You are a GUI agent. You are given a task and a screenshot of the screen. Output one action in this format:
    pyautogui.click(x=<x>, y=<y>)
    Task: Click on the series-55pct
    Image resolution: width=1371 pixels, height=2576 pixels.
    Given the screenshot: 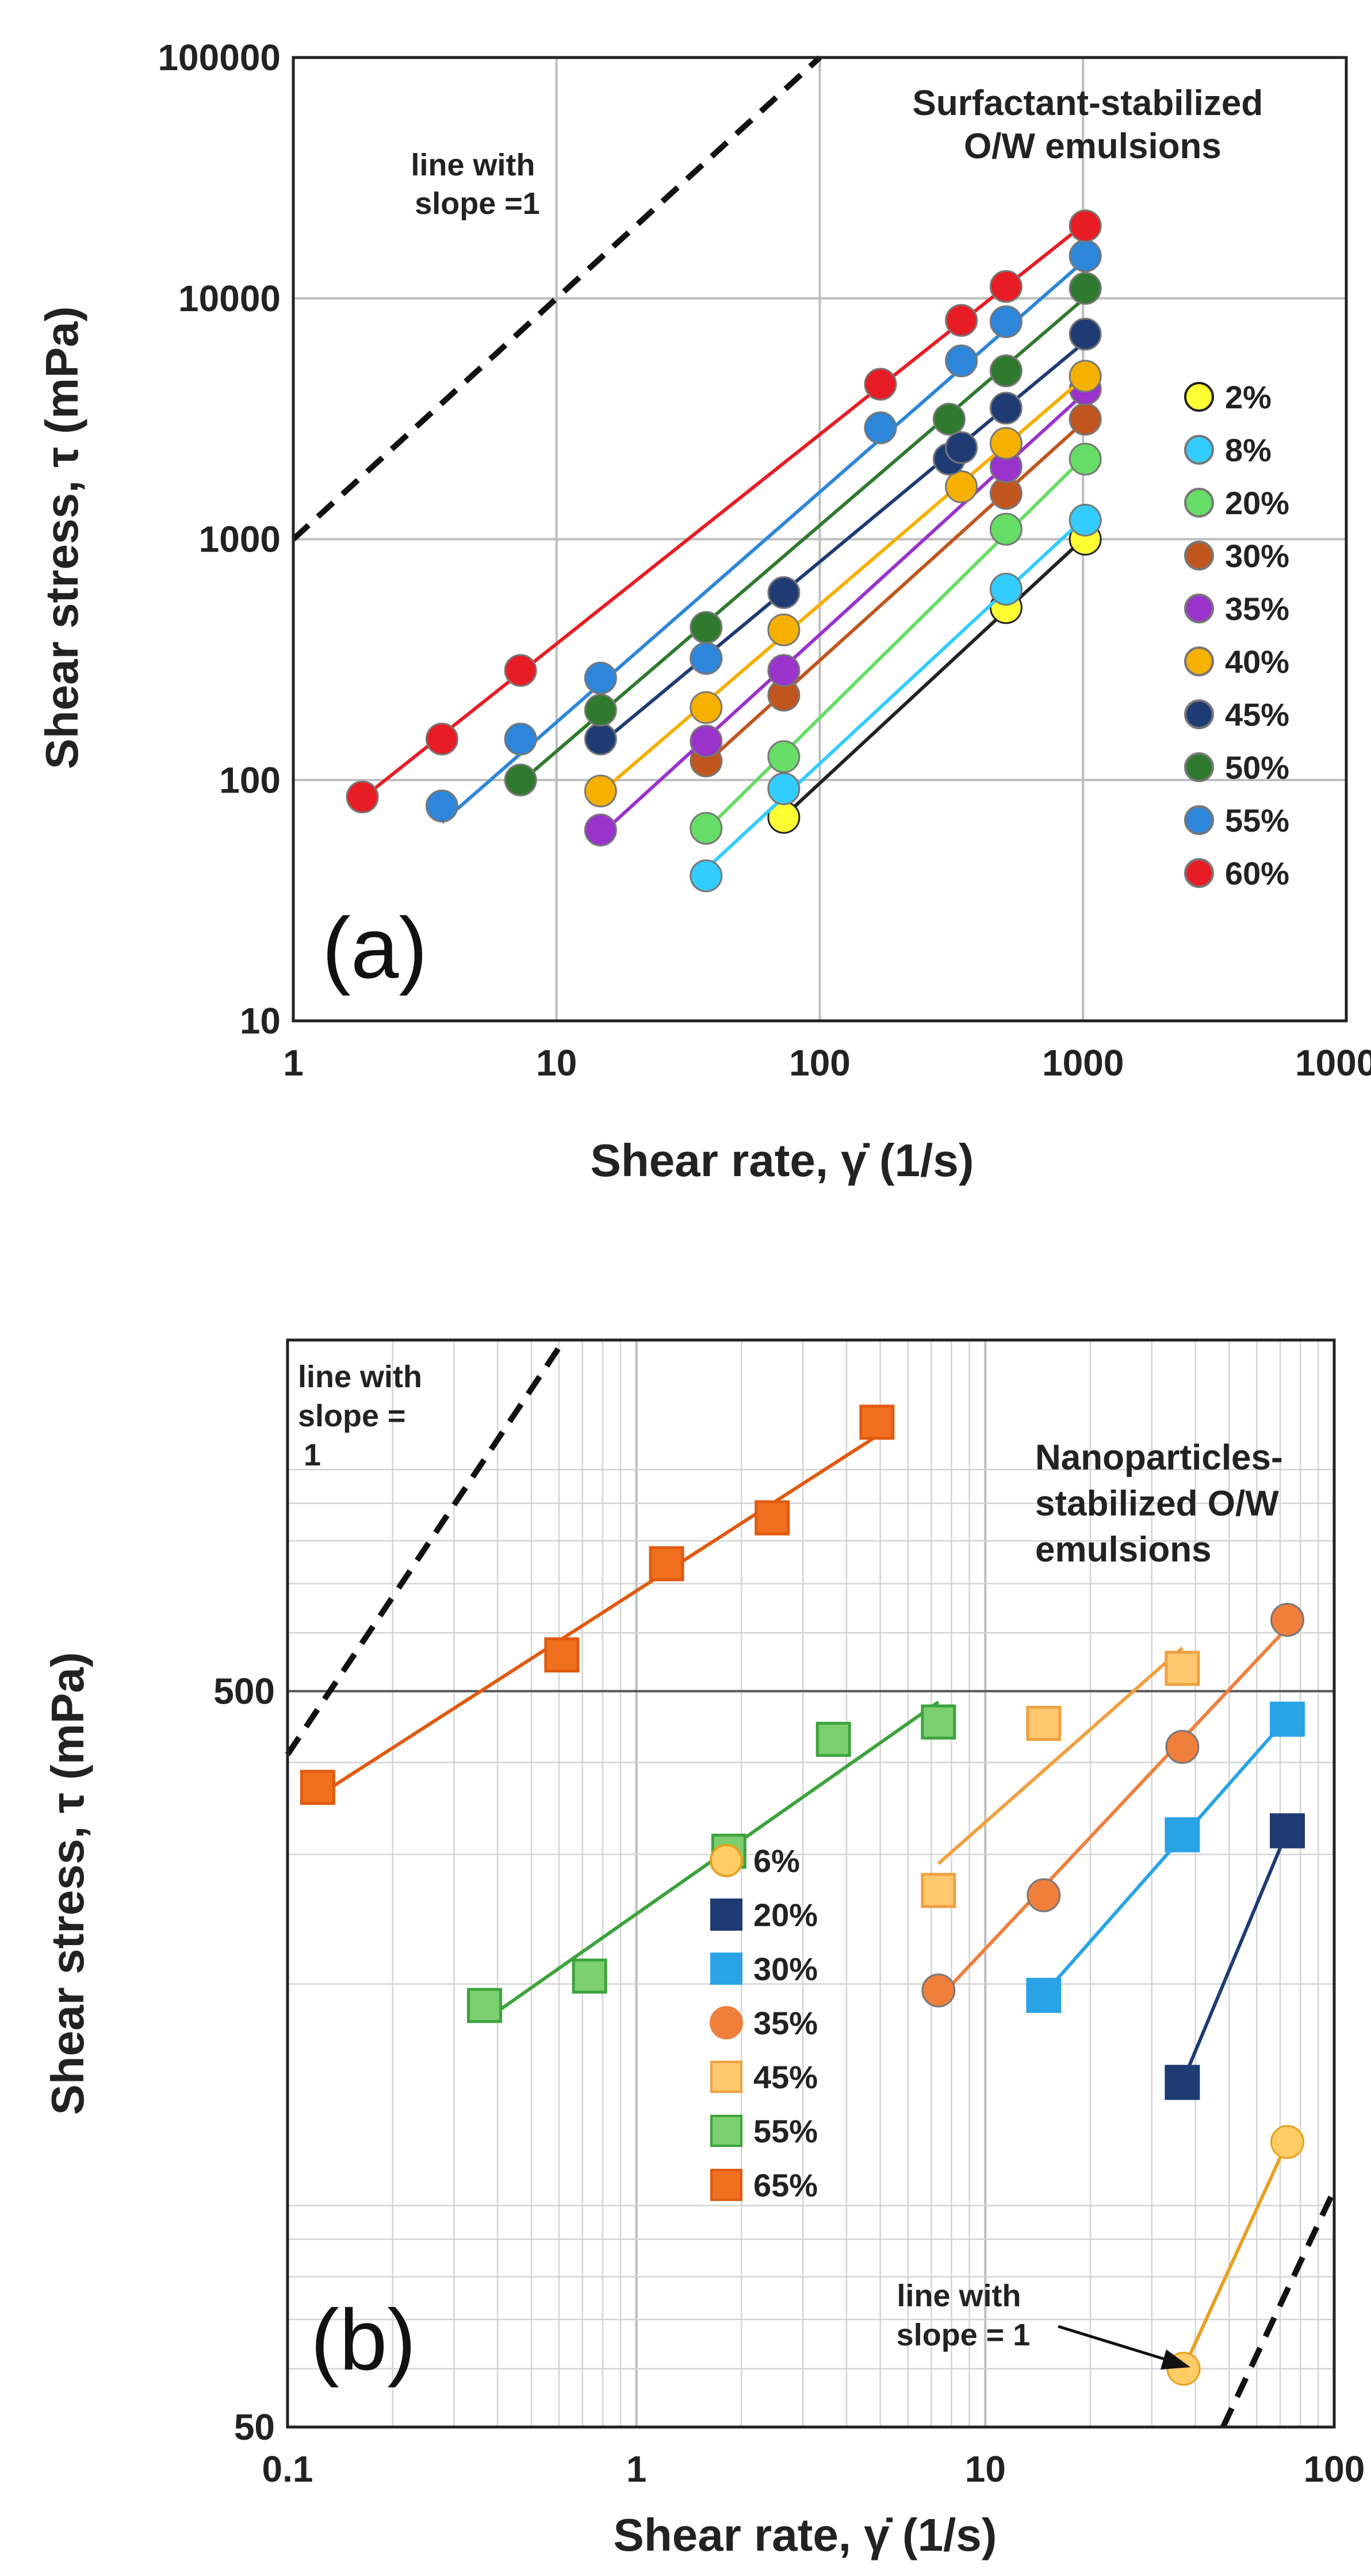 What is the action you would take?
    pyautogui.click(x=763, y=531)
    